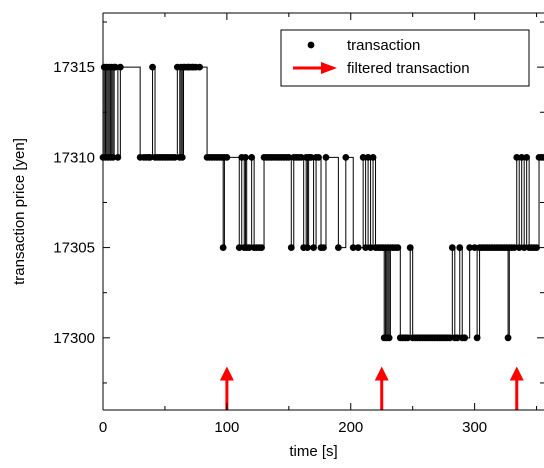 The height and width of the screenshot is (468, 544). I want to click on y-tick-label: 17300, so click(74, 338).